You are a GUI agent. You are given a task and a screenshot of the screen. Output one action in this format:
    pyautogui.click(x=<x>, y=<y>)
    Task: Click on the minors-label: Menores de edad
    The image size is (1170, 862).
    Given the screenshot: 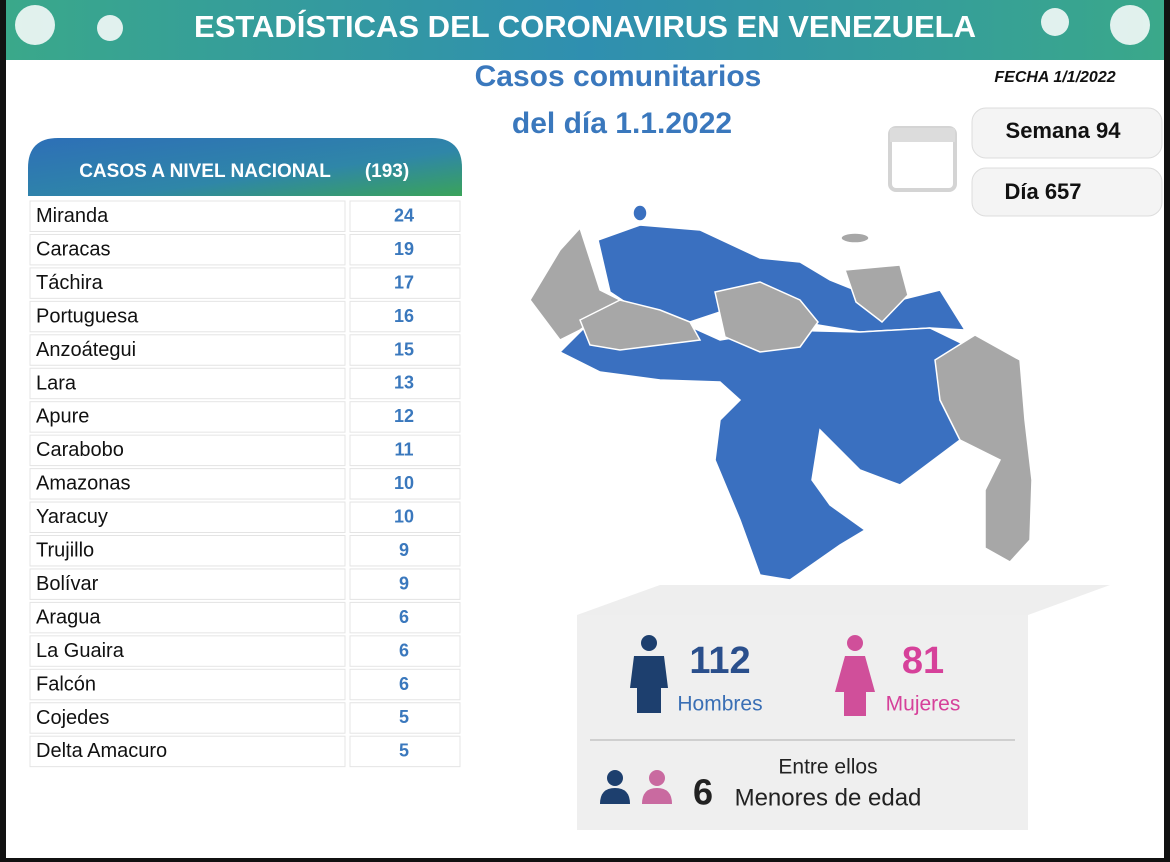 What is the action you would take?
    pyautogui.click(x=828, y=797)
    